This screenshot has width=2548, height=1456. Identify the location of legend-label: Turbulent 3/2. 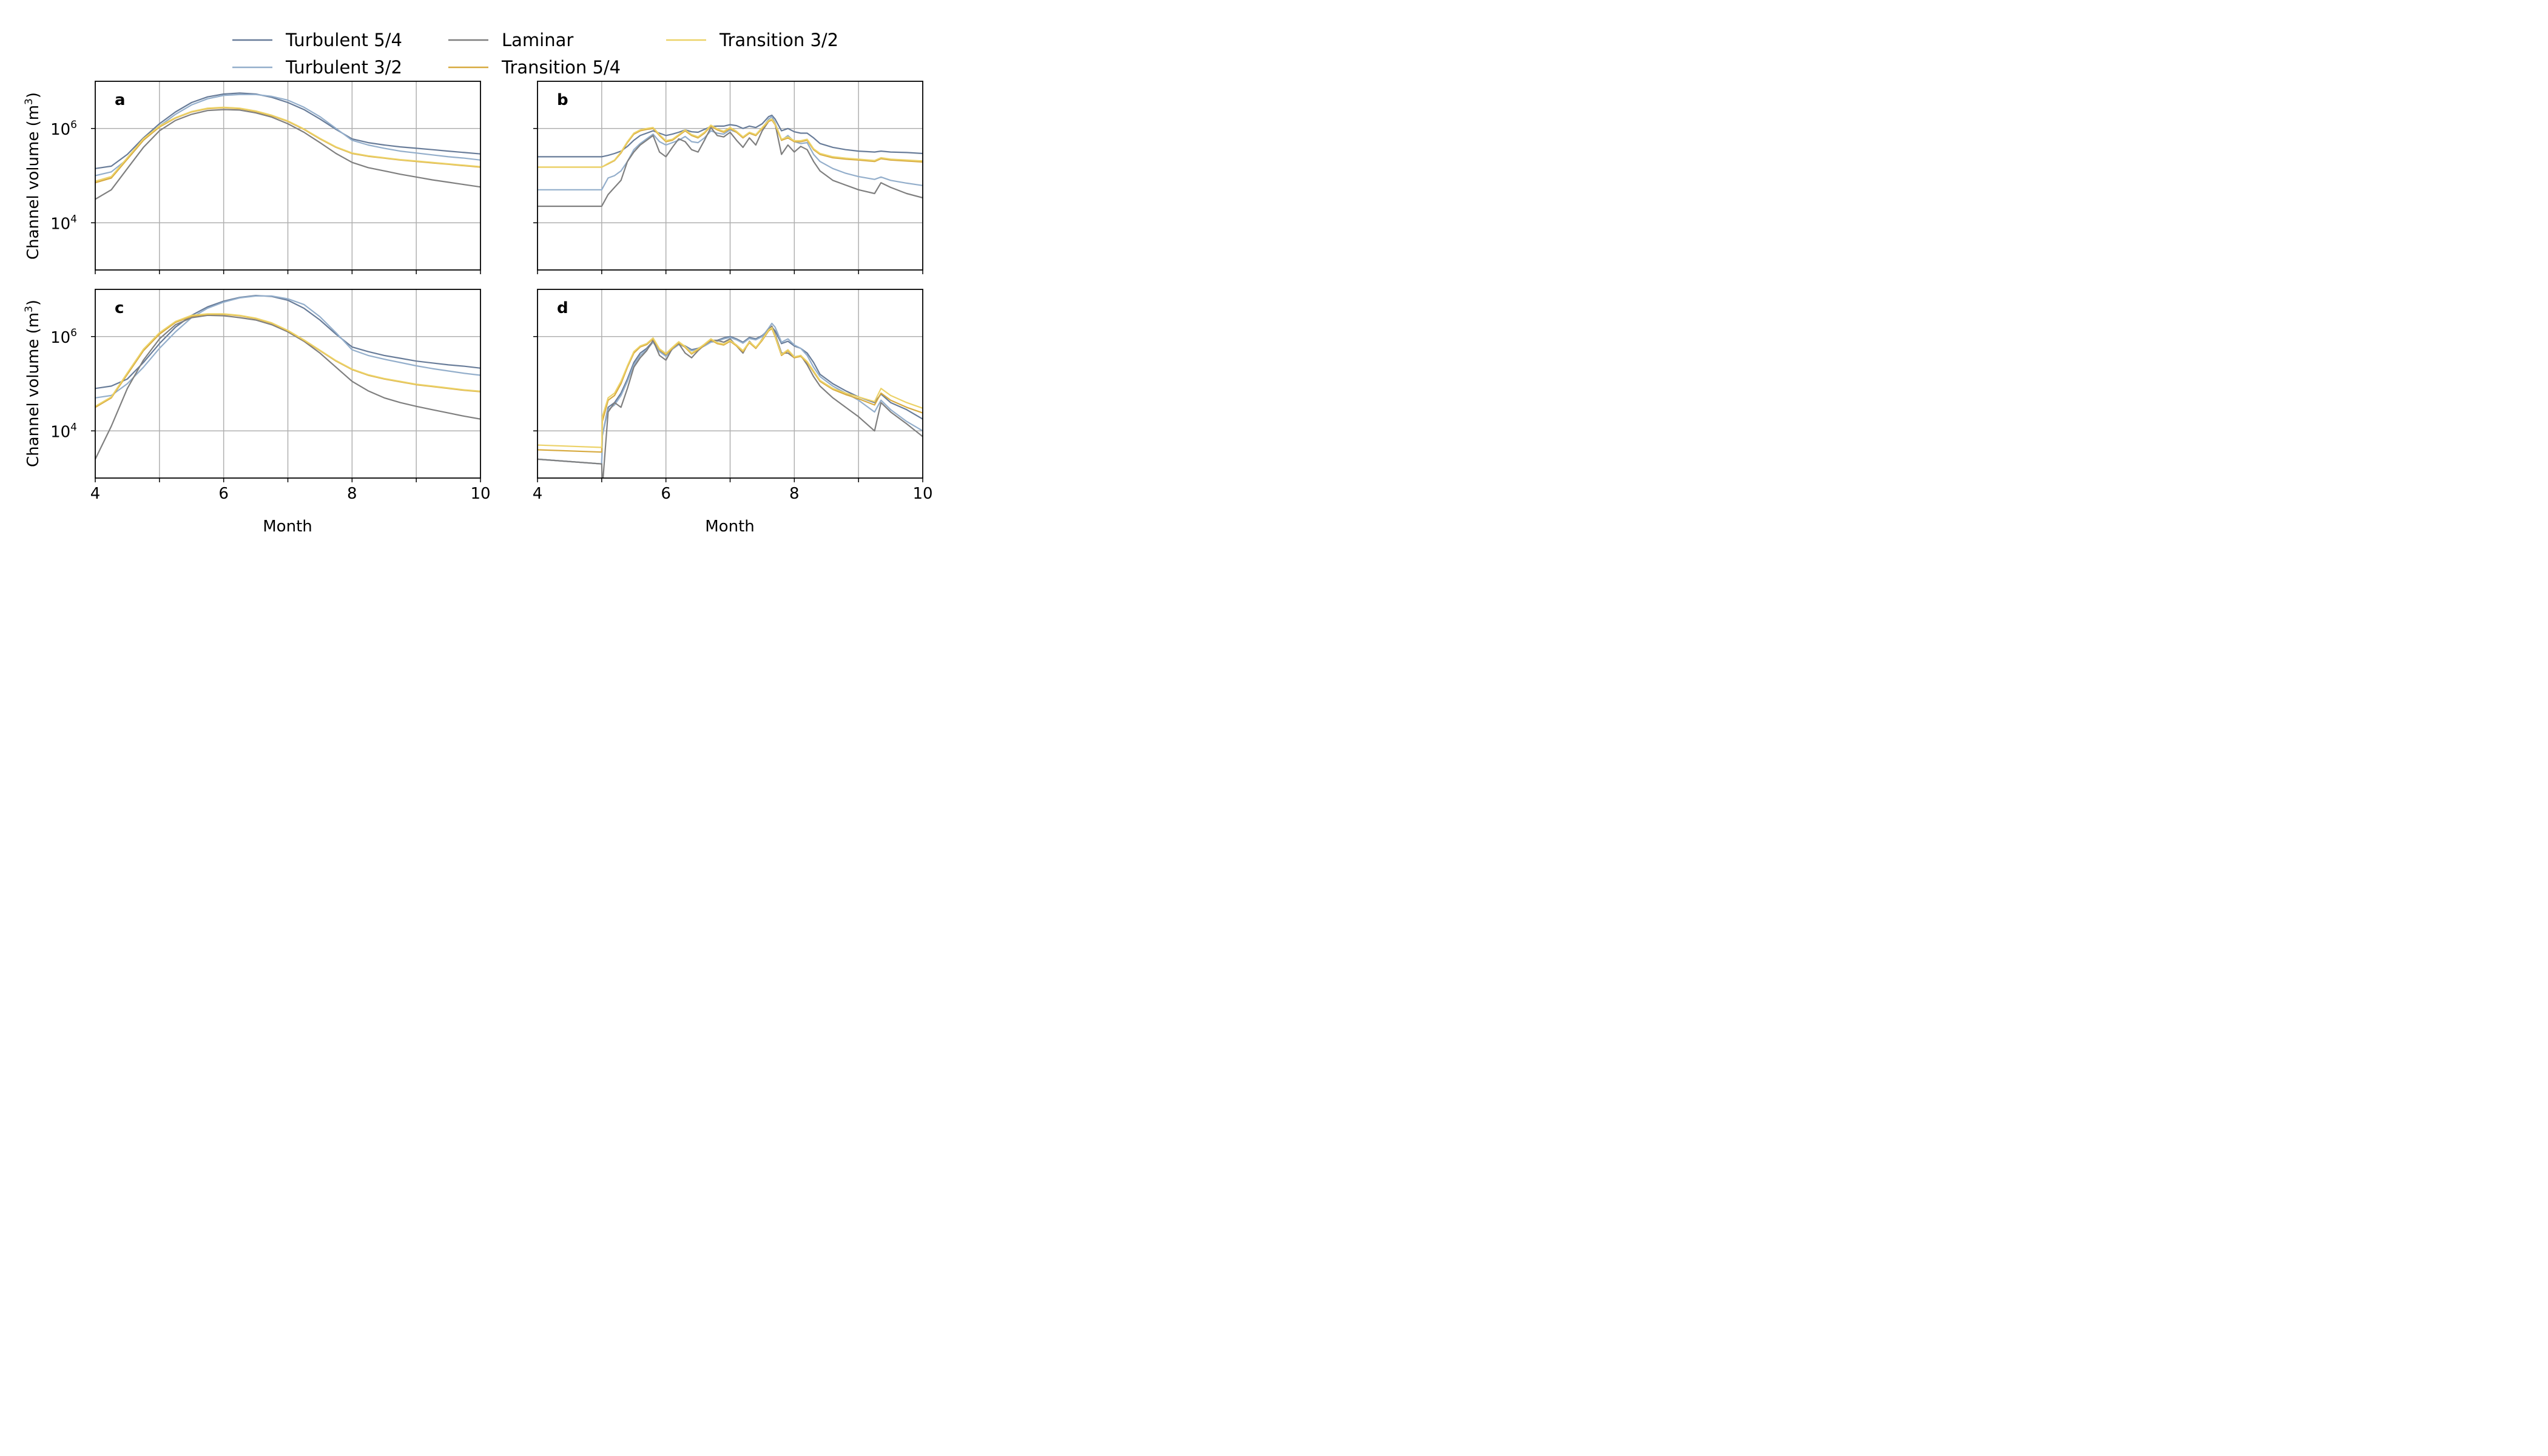
(343, 67).